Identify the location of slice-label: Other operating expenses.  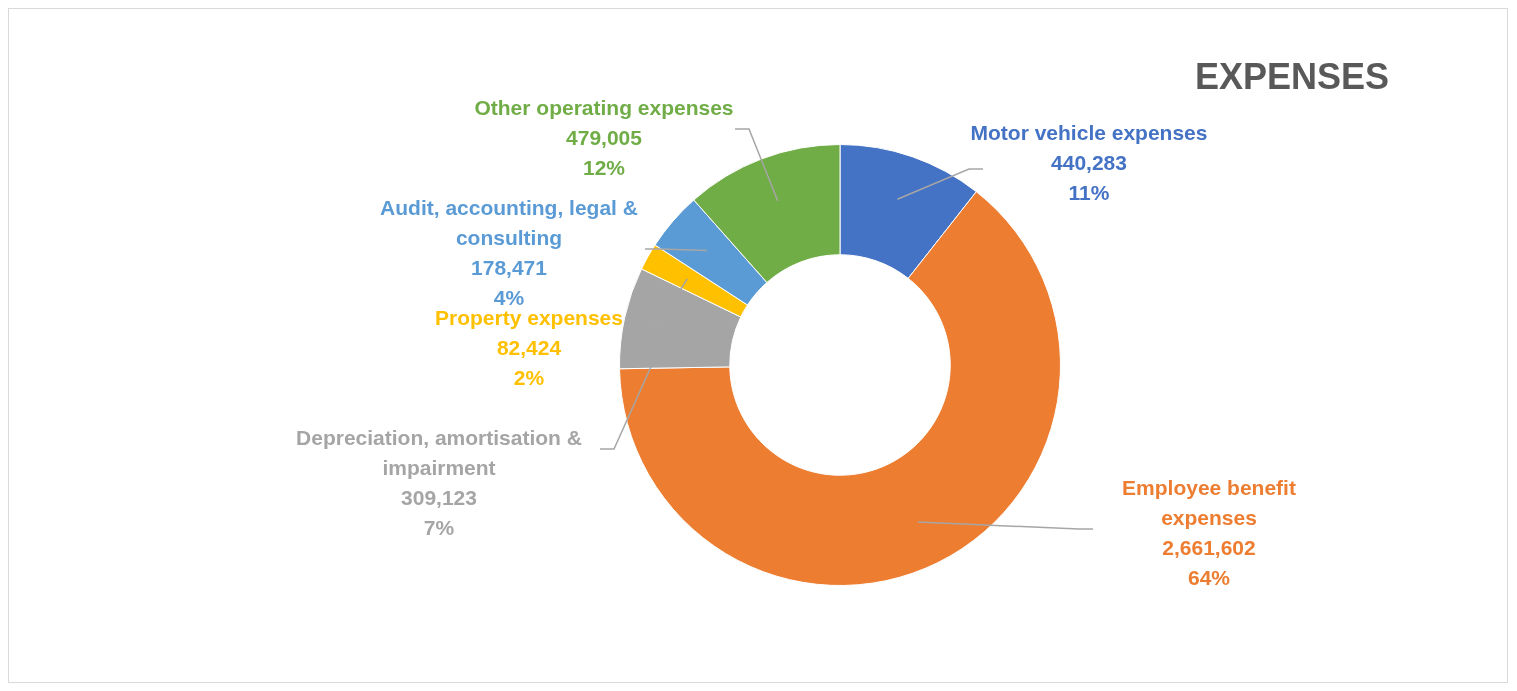
(604, 108).